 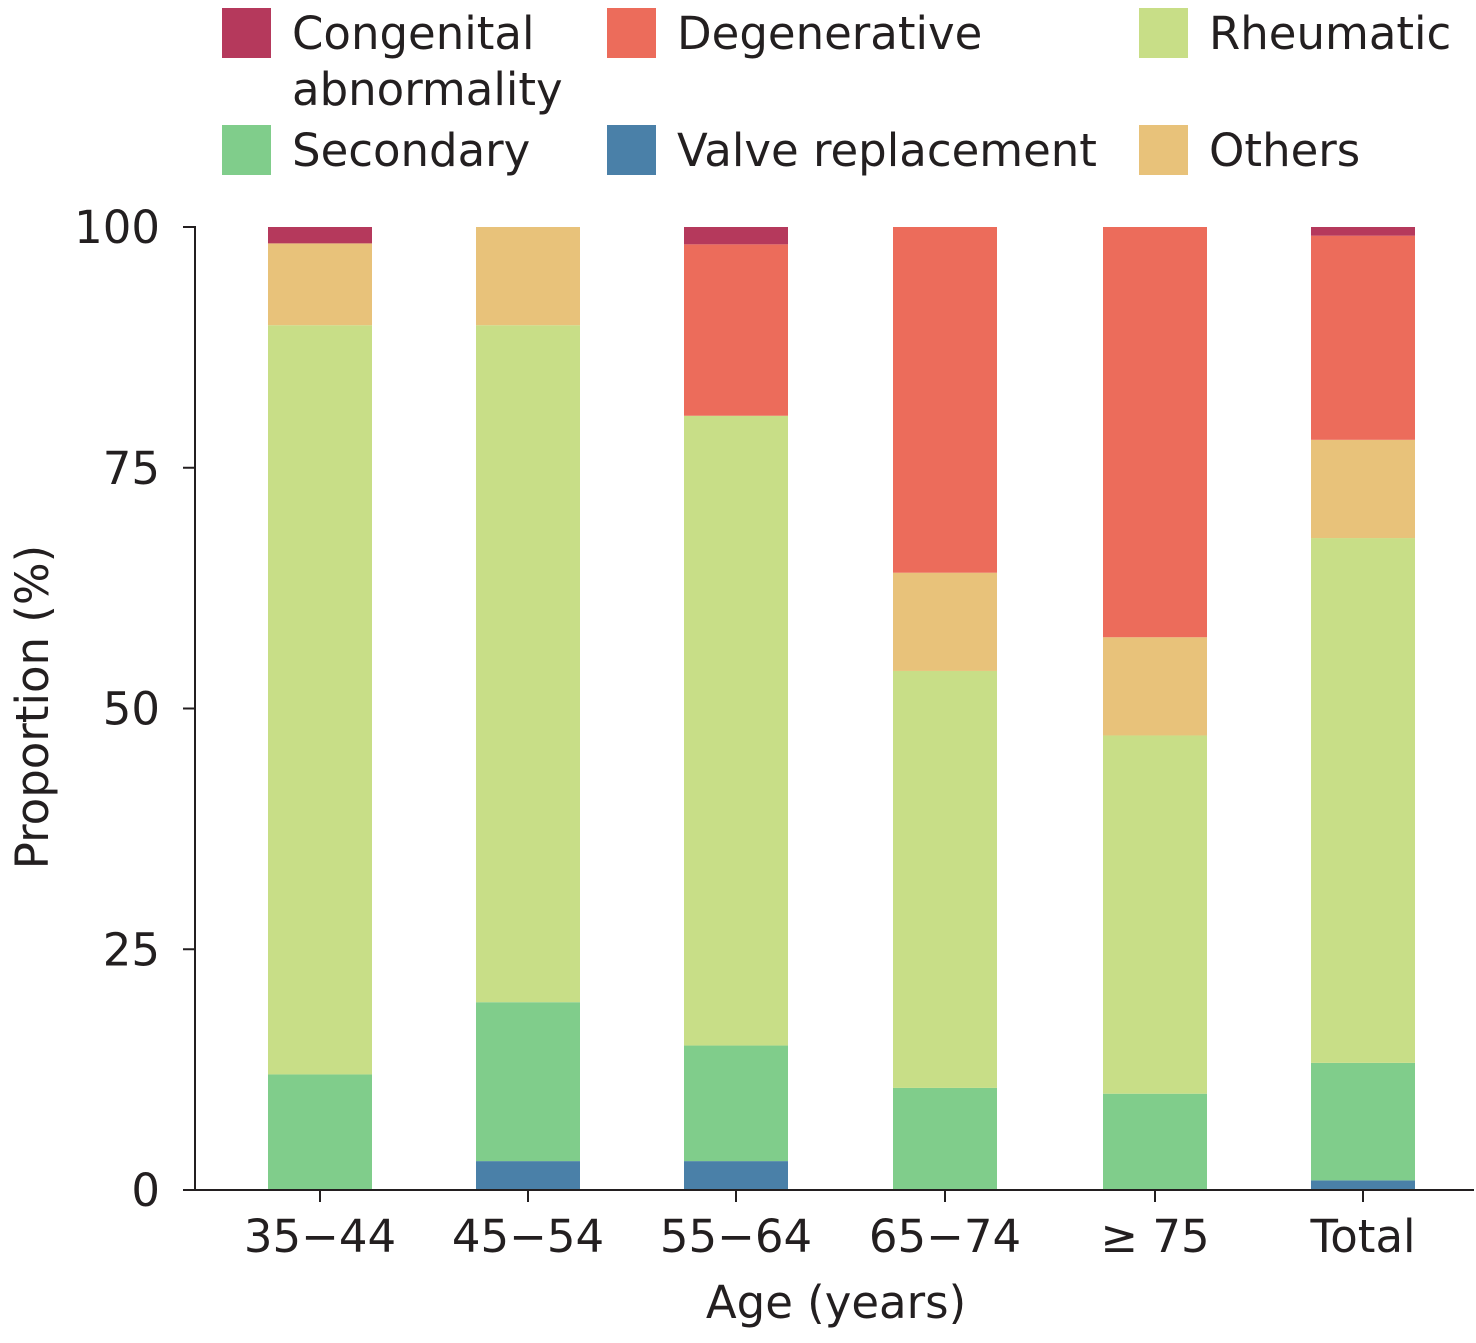 What do you see at coordinates (320, 1132) in the screenshot?
I see `bar-35-44-secondary` at bounding box center [320, 1132].